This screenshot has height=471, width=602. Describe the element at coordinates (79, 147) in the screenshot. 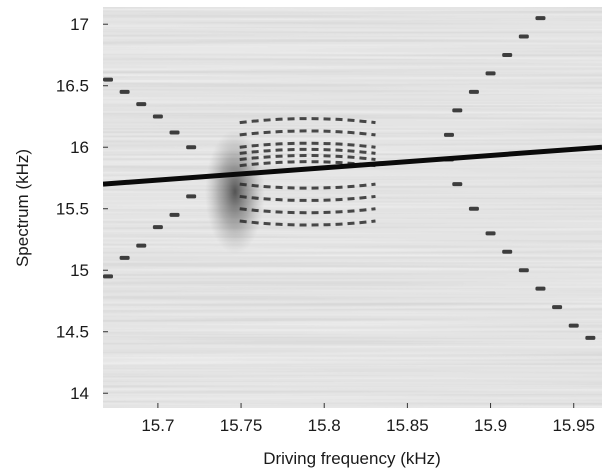

I see `y-tick-label: 16` at that location.